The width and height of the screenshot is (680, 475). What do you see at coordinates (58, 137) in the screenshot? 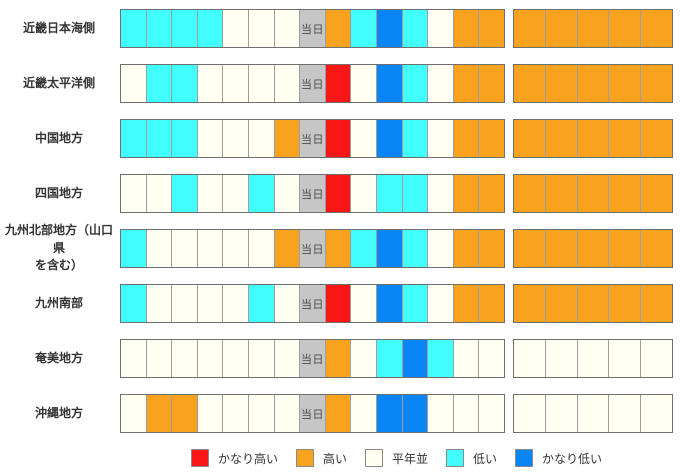
I see `region-label: 中国地方` at bounding box center [58, 137].